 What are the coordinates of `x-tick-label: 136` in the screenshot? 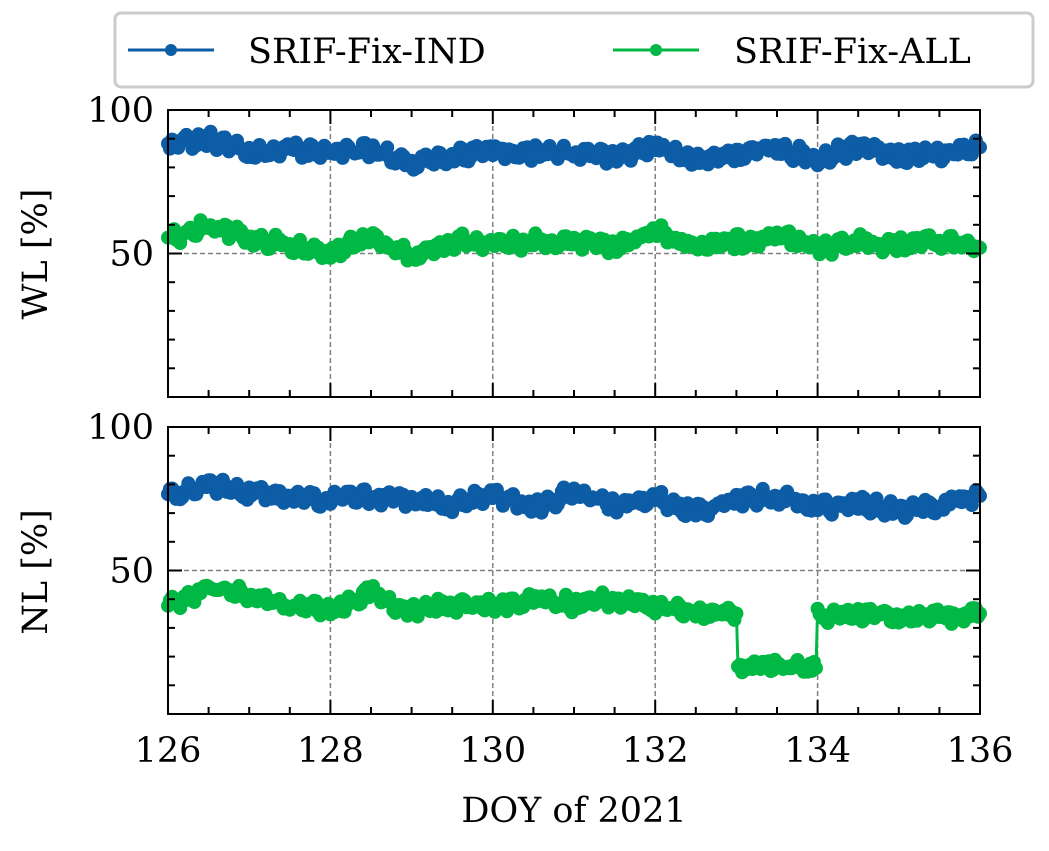 It's located at (980, 751).